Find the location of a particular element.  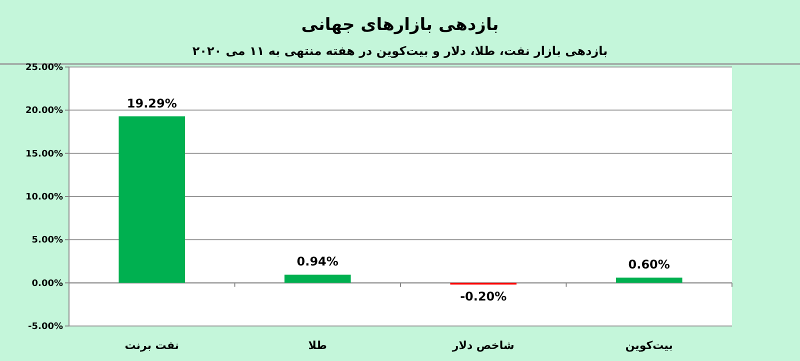

data-label: 19.29% is located at coordinates (151, 103).